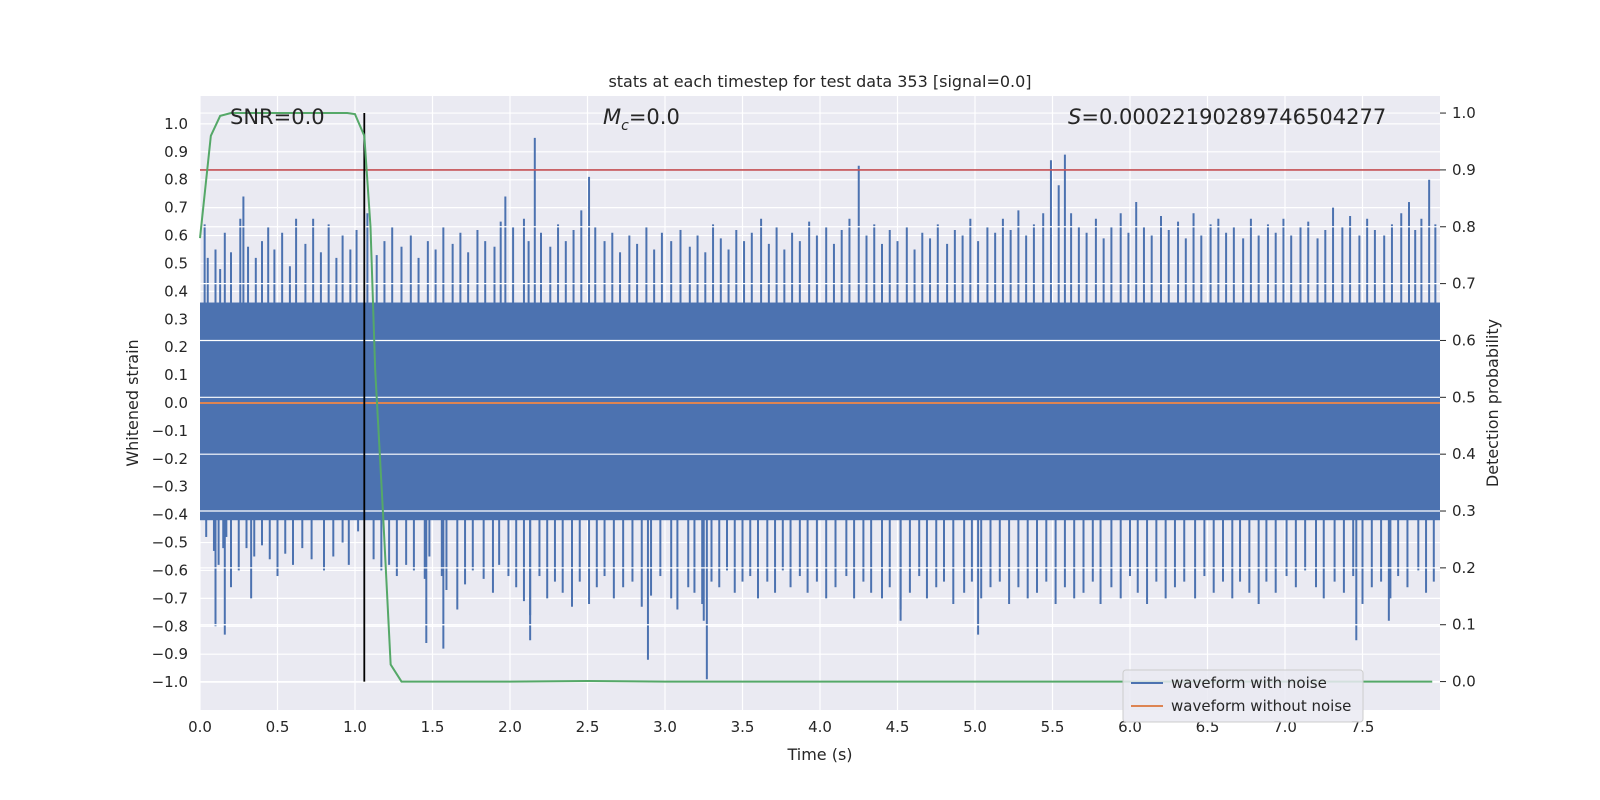 The height and width of the screenshot is (800, 1600). What do you see at coordinates (898, 727) in the screenshot?
I see `x-tick-label: 4.5` at bounding box center [898, 727].